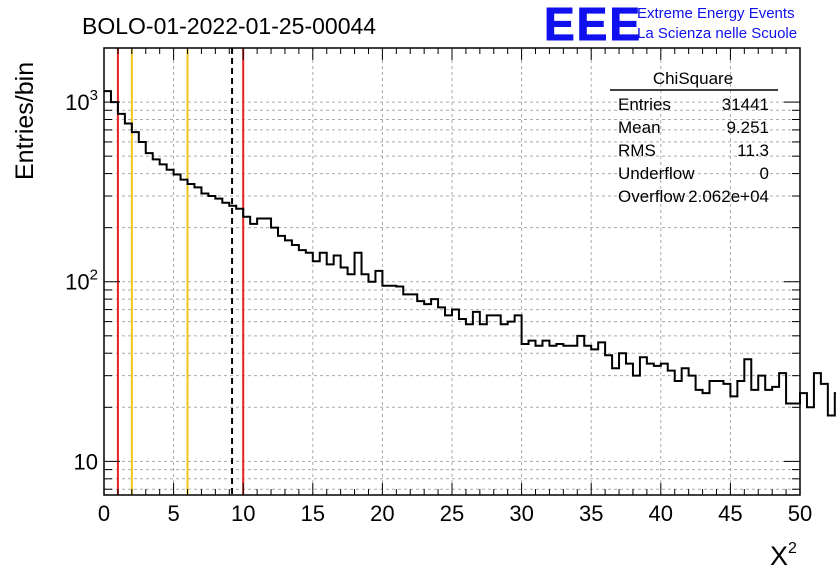 This screenshot has height=572, width=836. What do you see at coordinates (745, 104) in the screenshot?
I see `stats-value: 31441` at bounding box center [745, 104].